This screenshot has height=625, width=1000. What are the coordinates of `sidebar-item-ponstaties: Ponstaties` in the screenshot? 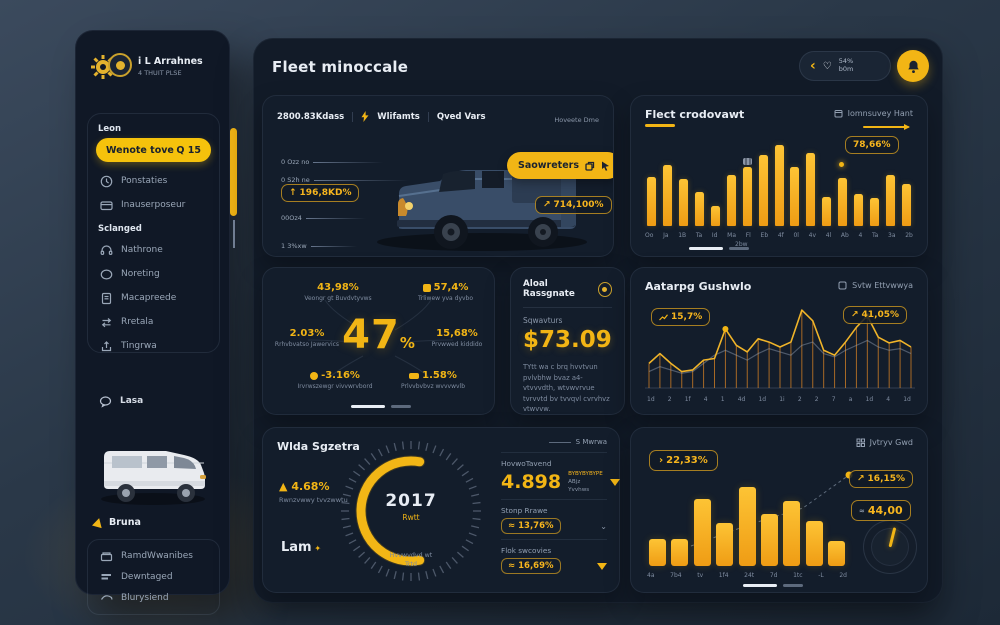 It's located at (153, 181).